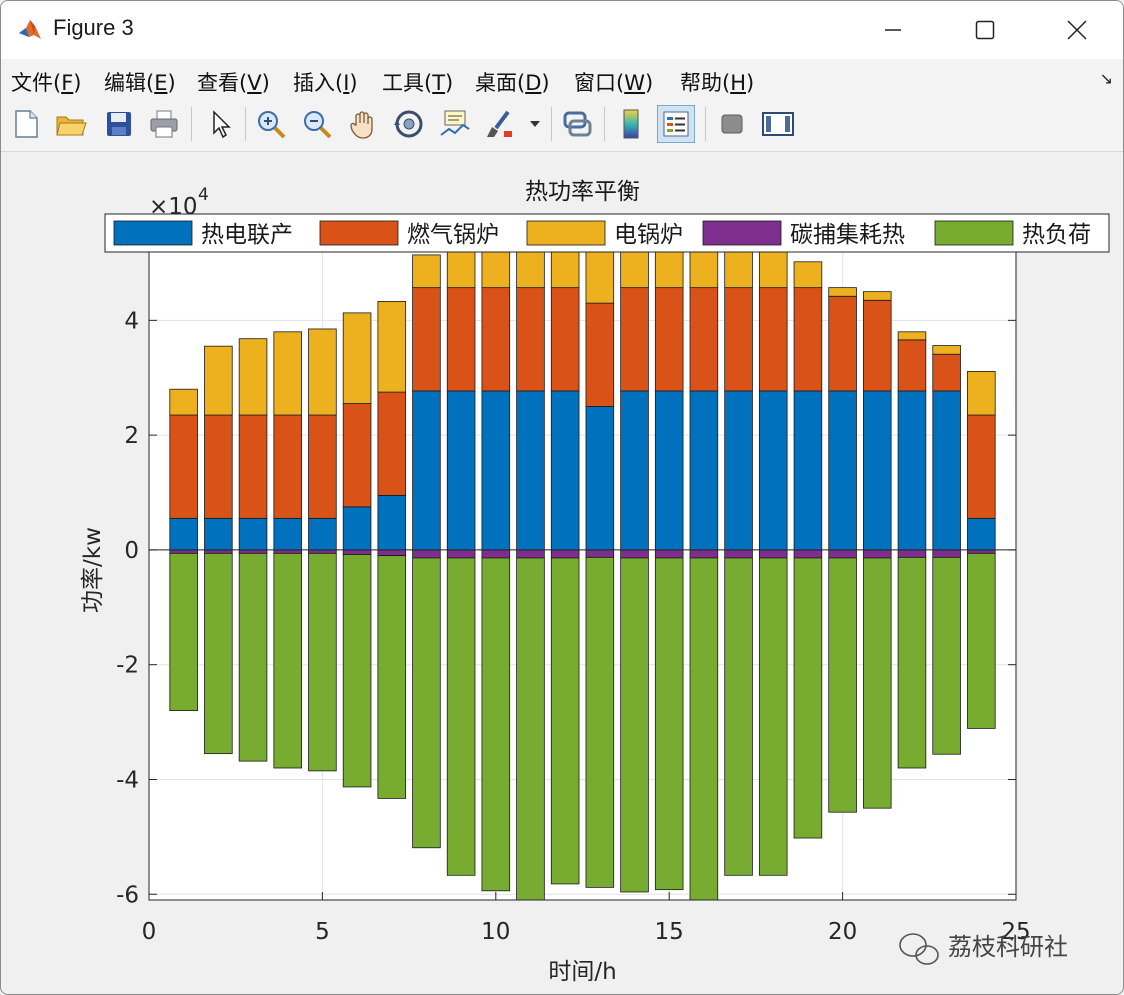 The width and height of the screenshot is (1124, 995). I want to click on zoom-in-button, so click(271, 124).